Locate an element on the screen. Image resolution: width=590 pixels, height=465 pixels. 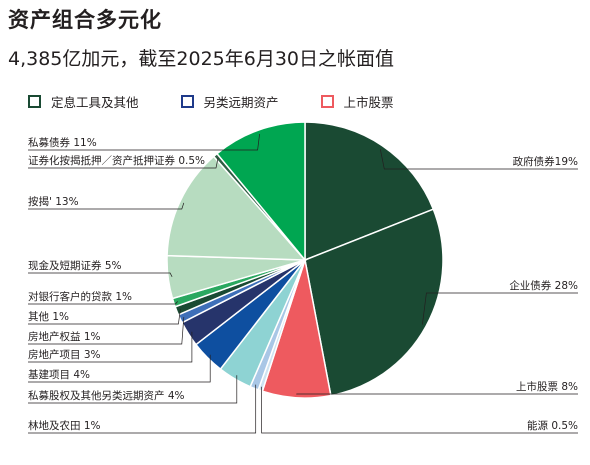
slice-label-7: 房地产项目 3% is located at coordinates (64, 354).